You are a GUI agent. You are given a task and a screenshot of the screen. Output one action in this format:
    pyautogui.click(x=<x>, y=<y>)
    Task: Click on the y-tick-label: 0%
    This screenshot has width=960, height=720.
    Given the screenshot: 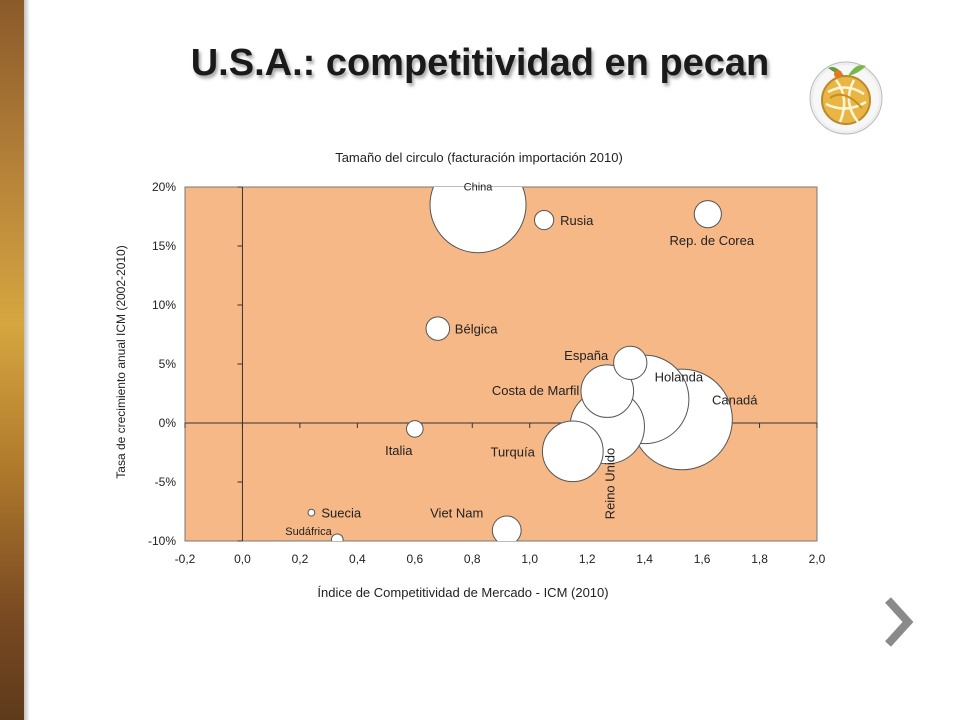 What is the action you would take?
    pyautogui.click(x=168, y=423)
    